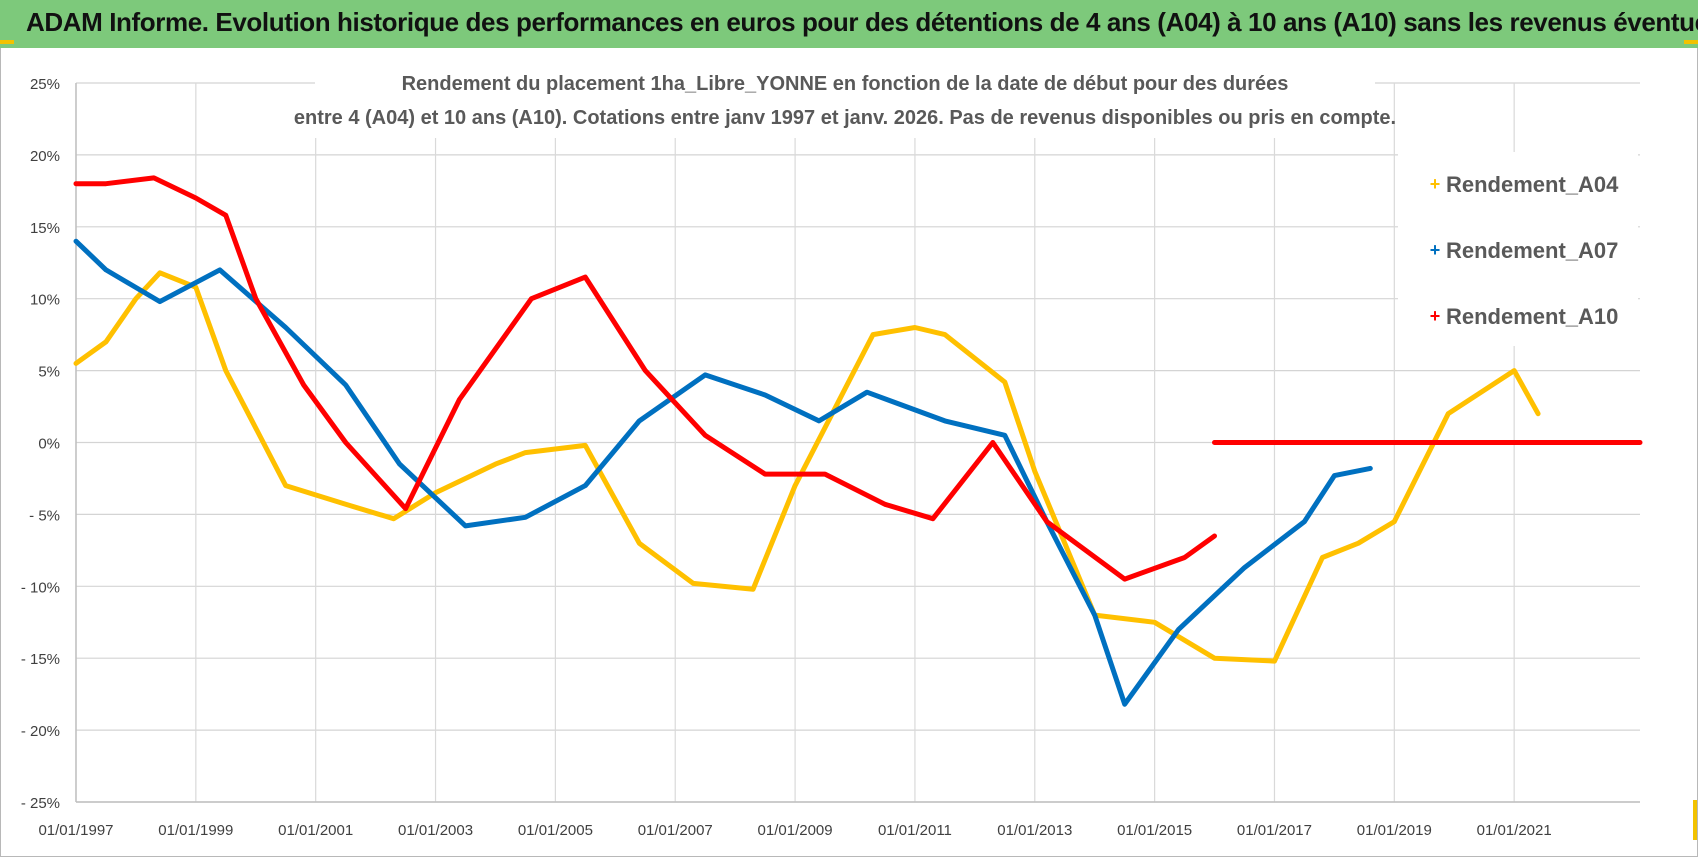 The image size is (1698, 857). What do you see at coordinates (40, 731) in the screenshot?
I see `y-tick-label: - 20%` at bounding box center [40, 731].